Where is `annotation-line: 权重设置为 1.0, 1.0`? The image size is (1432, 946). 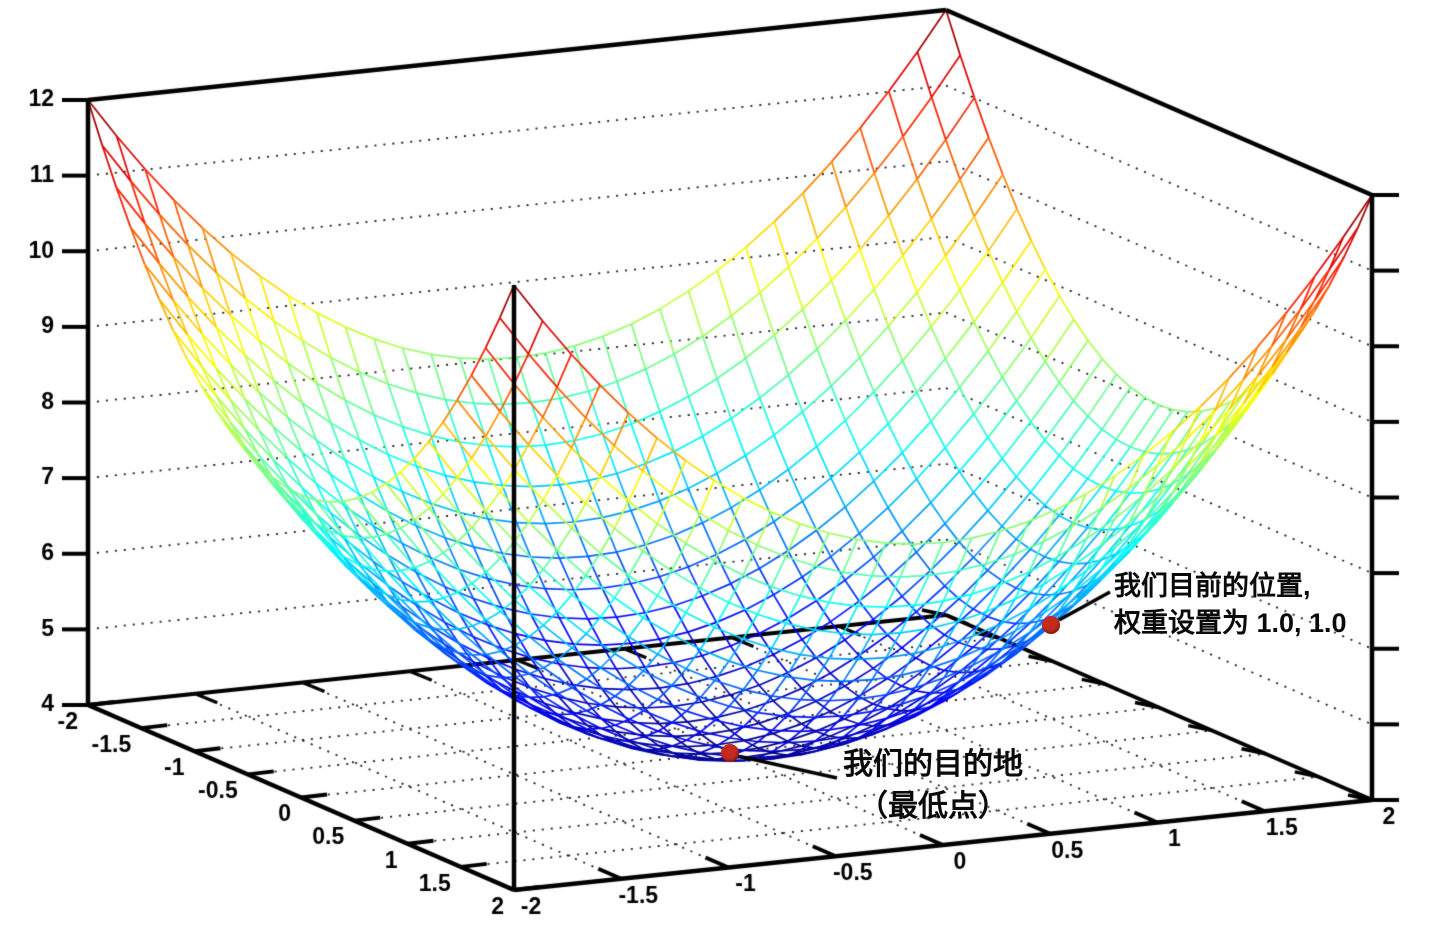
annotation-line: 权重设置为 1.0, 1.0 is located at coordinates (1230, 623).